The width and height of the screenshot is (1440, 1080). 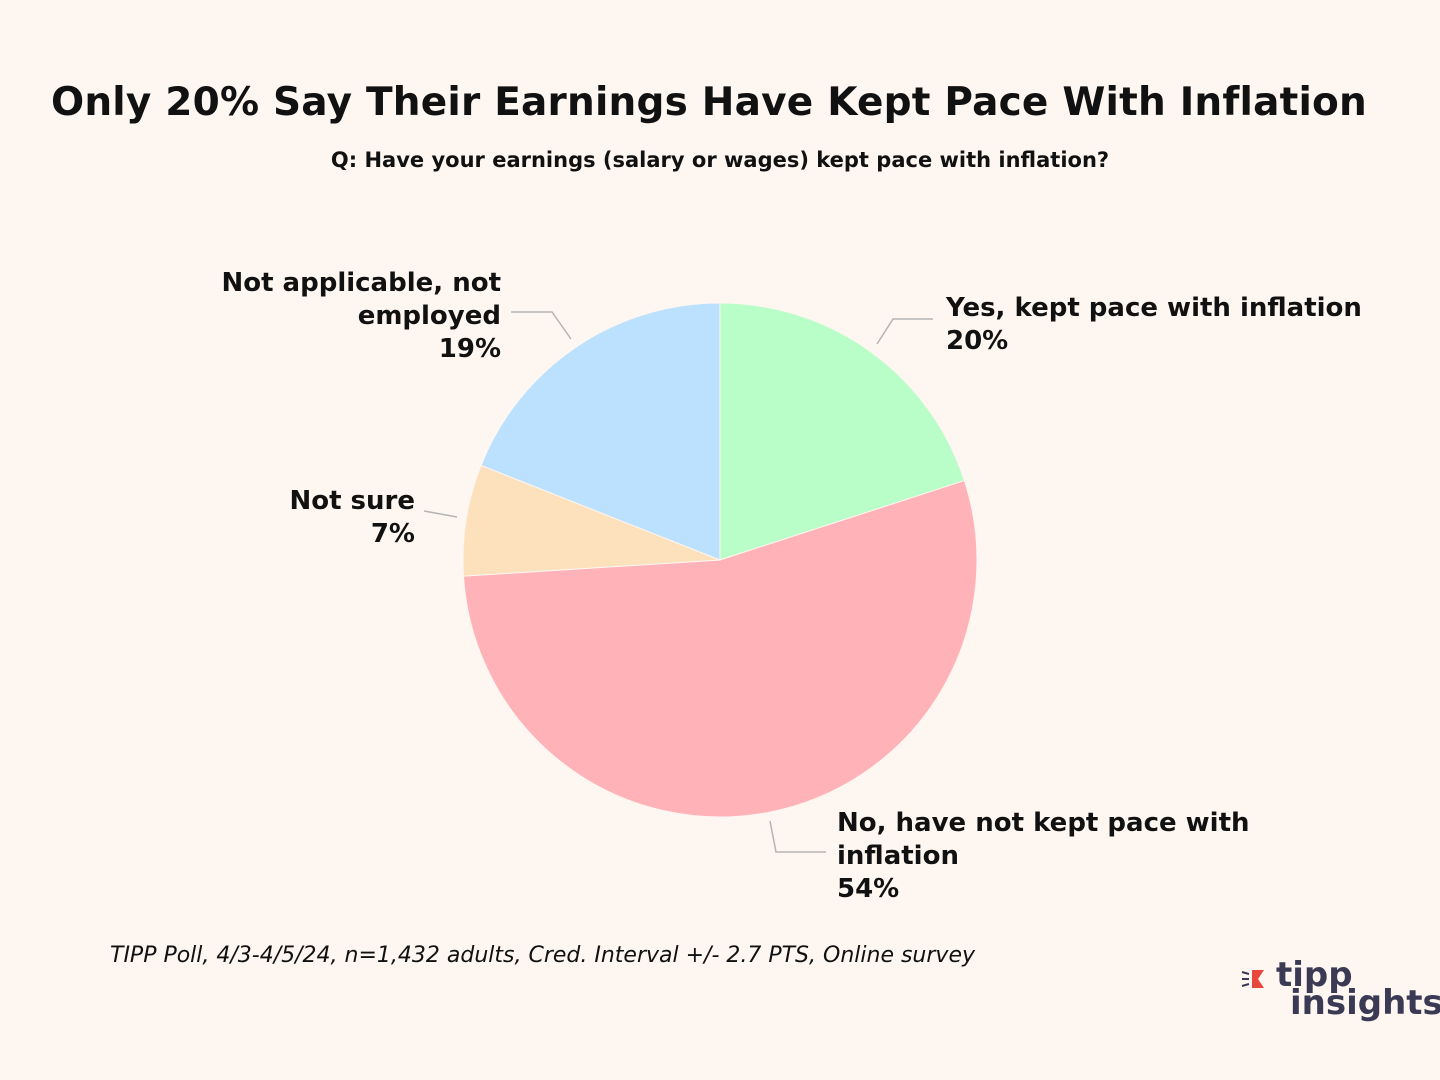 What do you see at coordinates (898, 856) in the screenshot?
I see `slice-label-no: inflation` at bounding box center [898, 856].